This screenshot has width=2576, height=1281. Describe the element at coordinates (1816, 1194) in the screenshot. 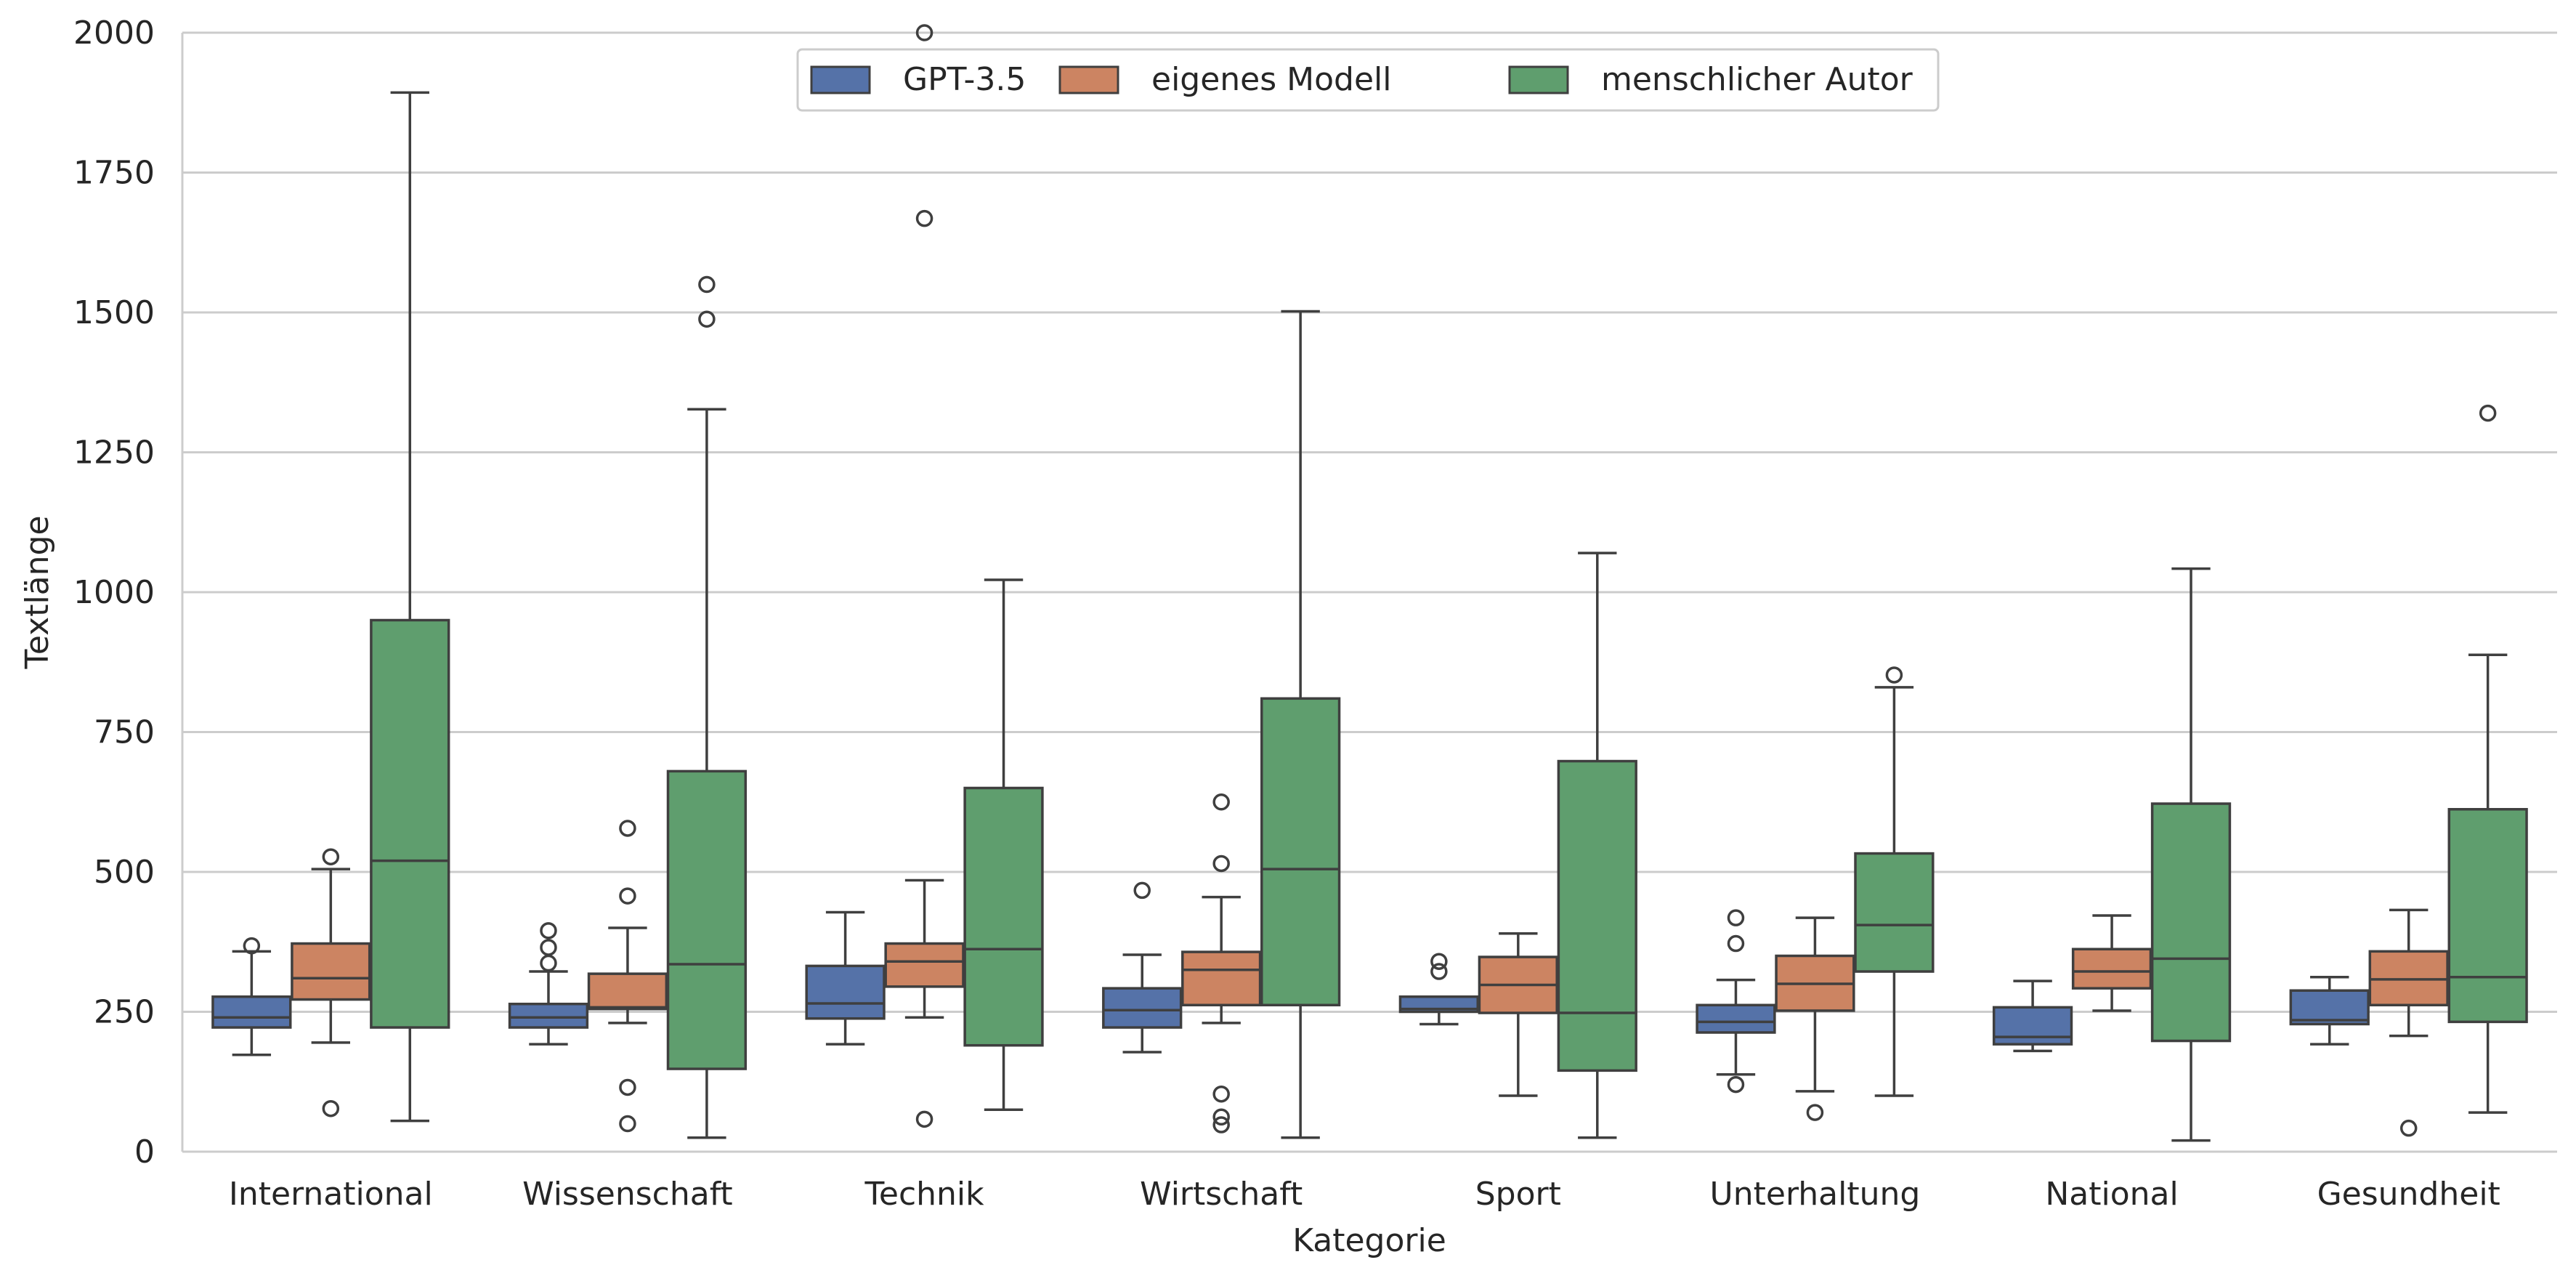

I see `x-tick-label: Unterhaltung` at that location.